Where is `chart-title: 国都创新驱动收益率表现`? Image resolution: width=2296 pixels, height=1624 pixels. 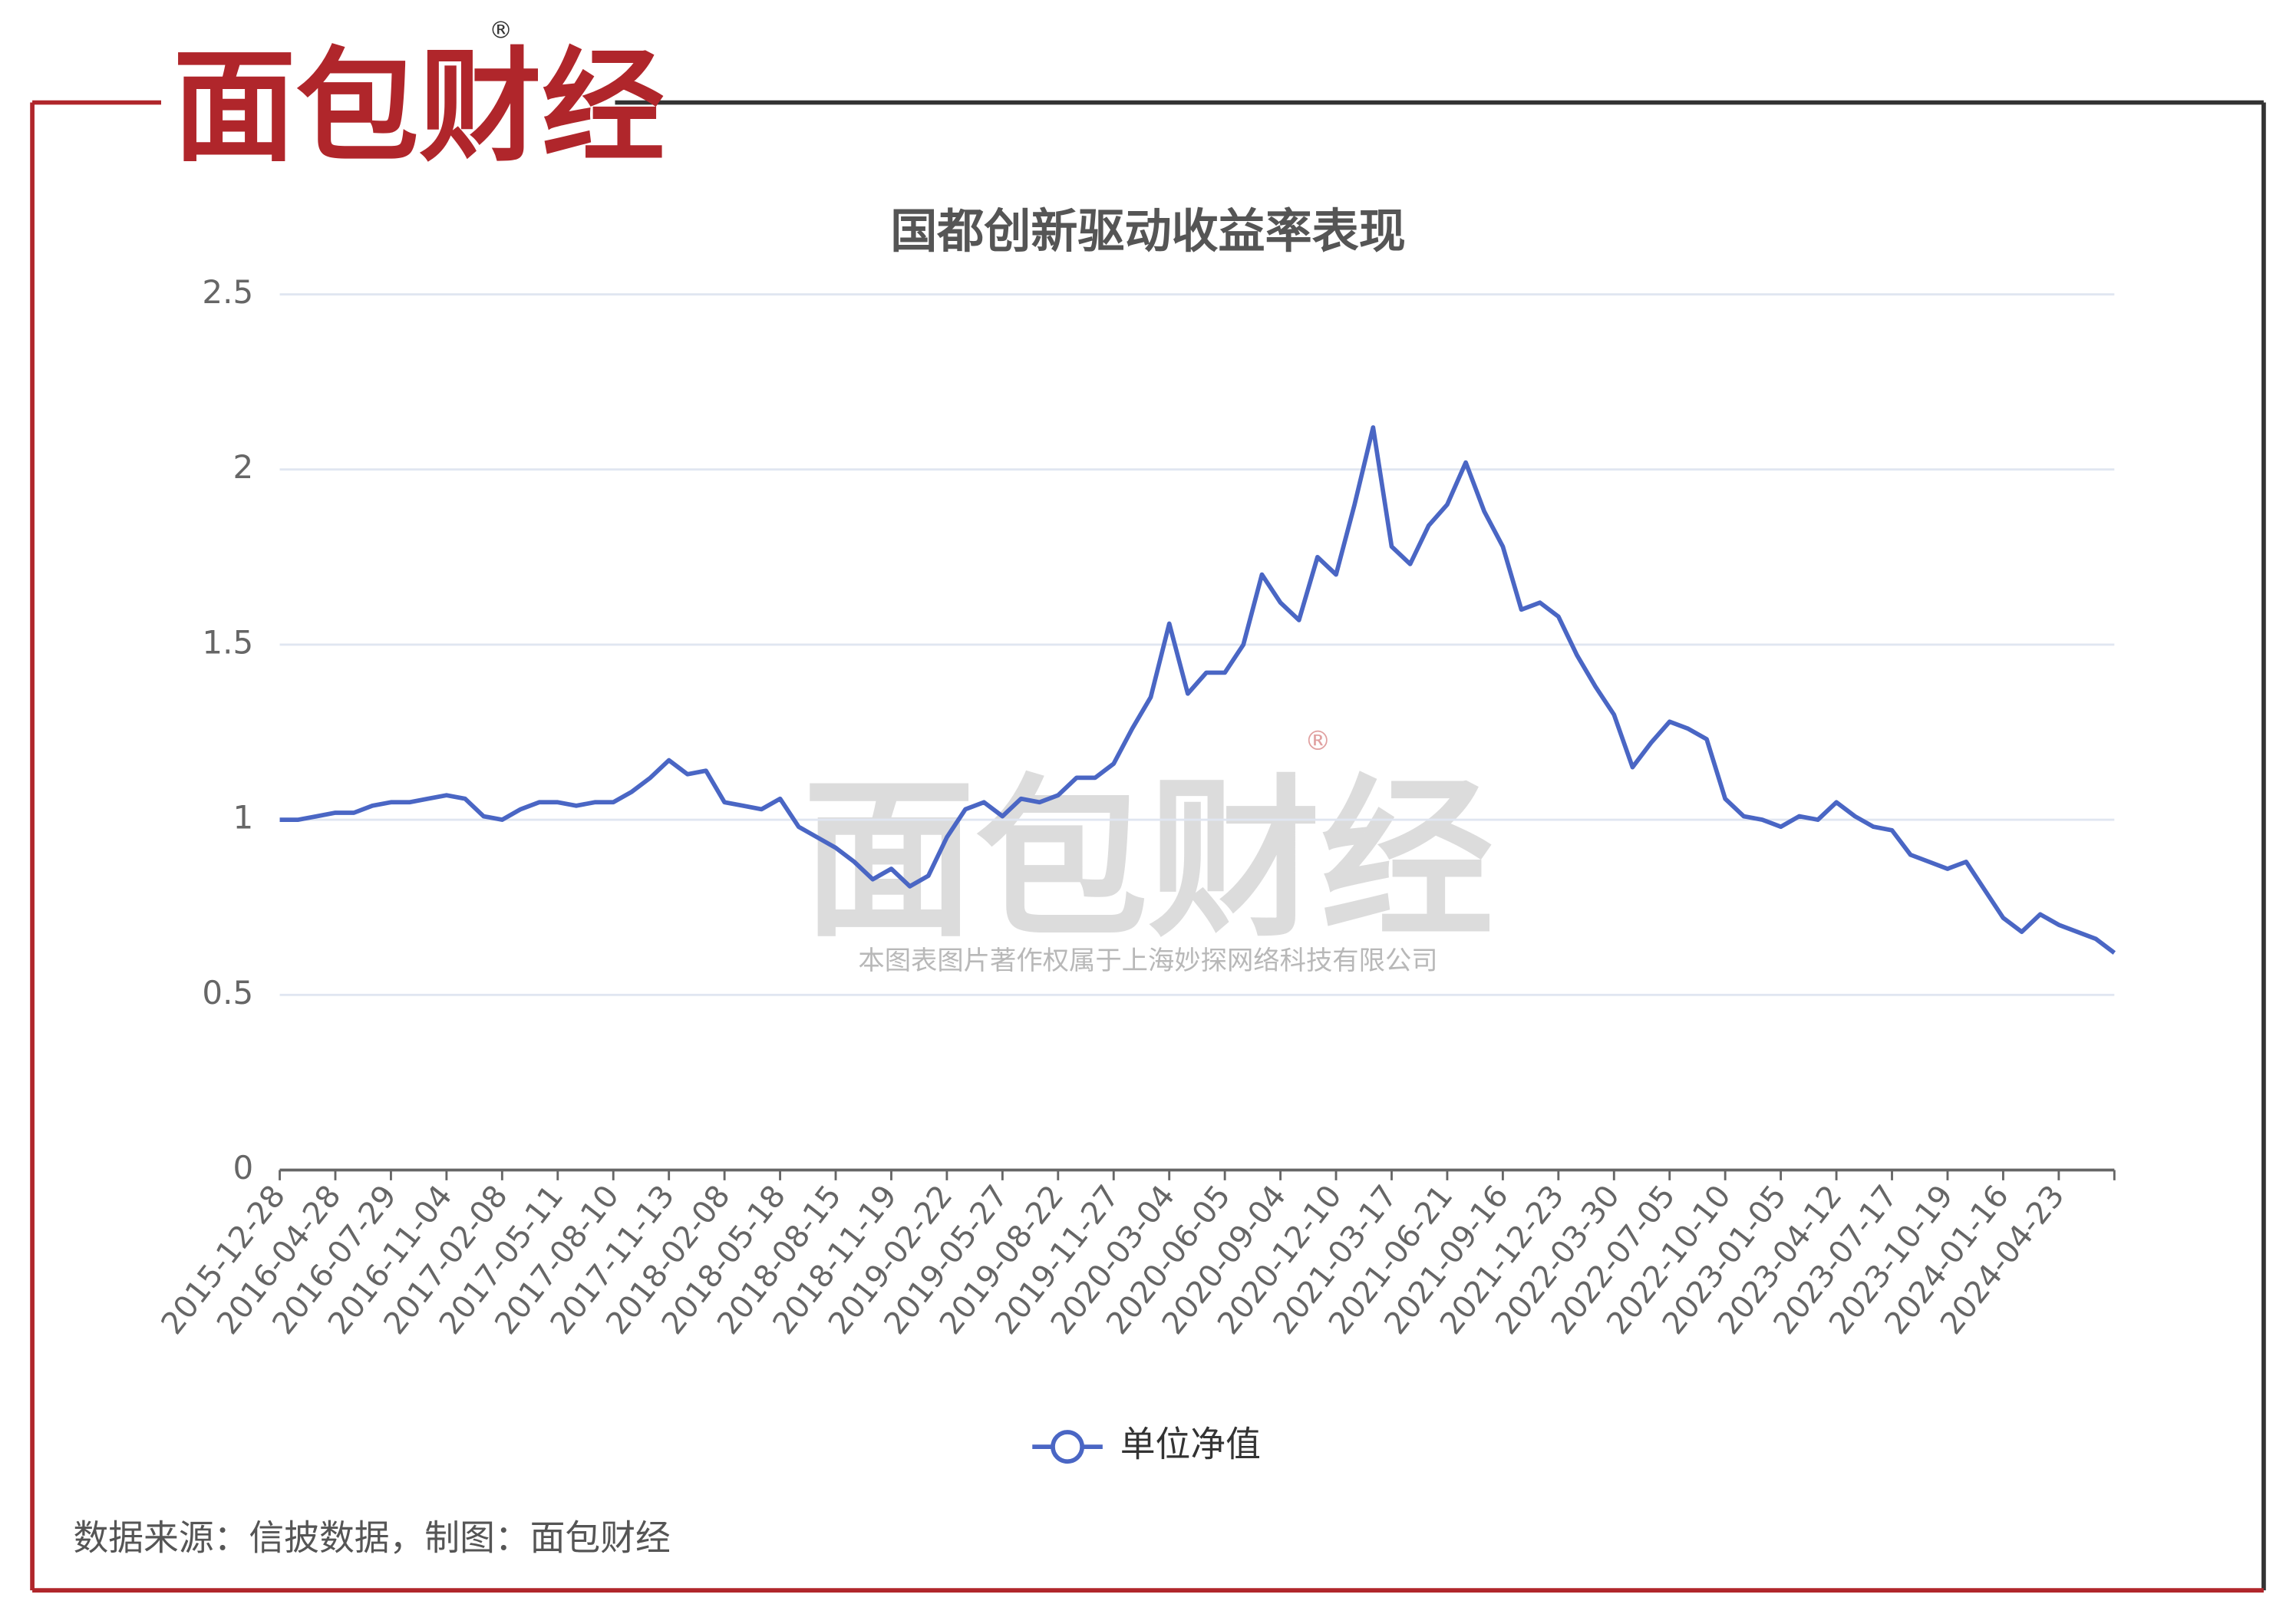
chart-title: 国都创新驱动收益率表现 is located at coordinates (1148, 232).